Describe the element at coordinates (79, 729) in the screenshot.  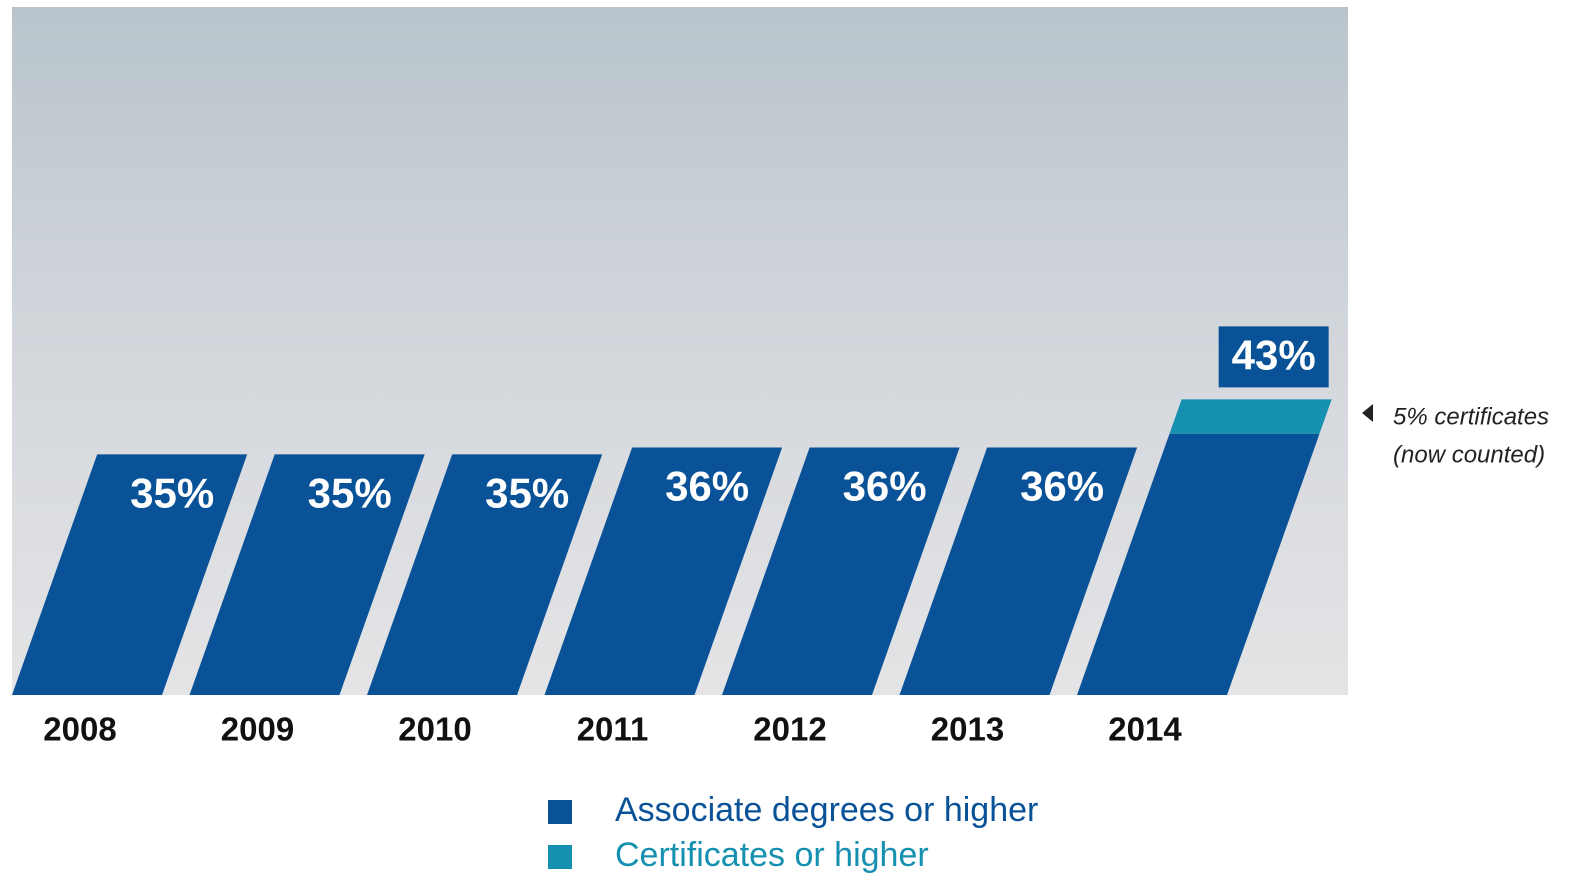
I see `x-tick-label: 2008` at that location.